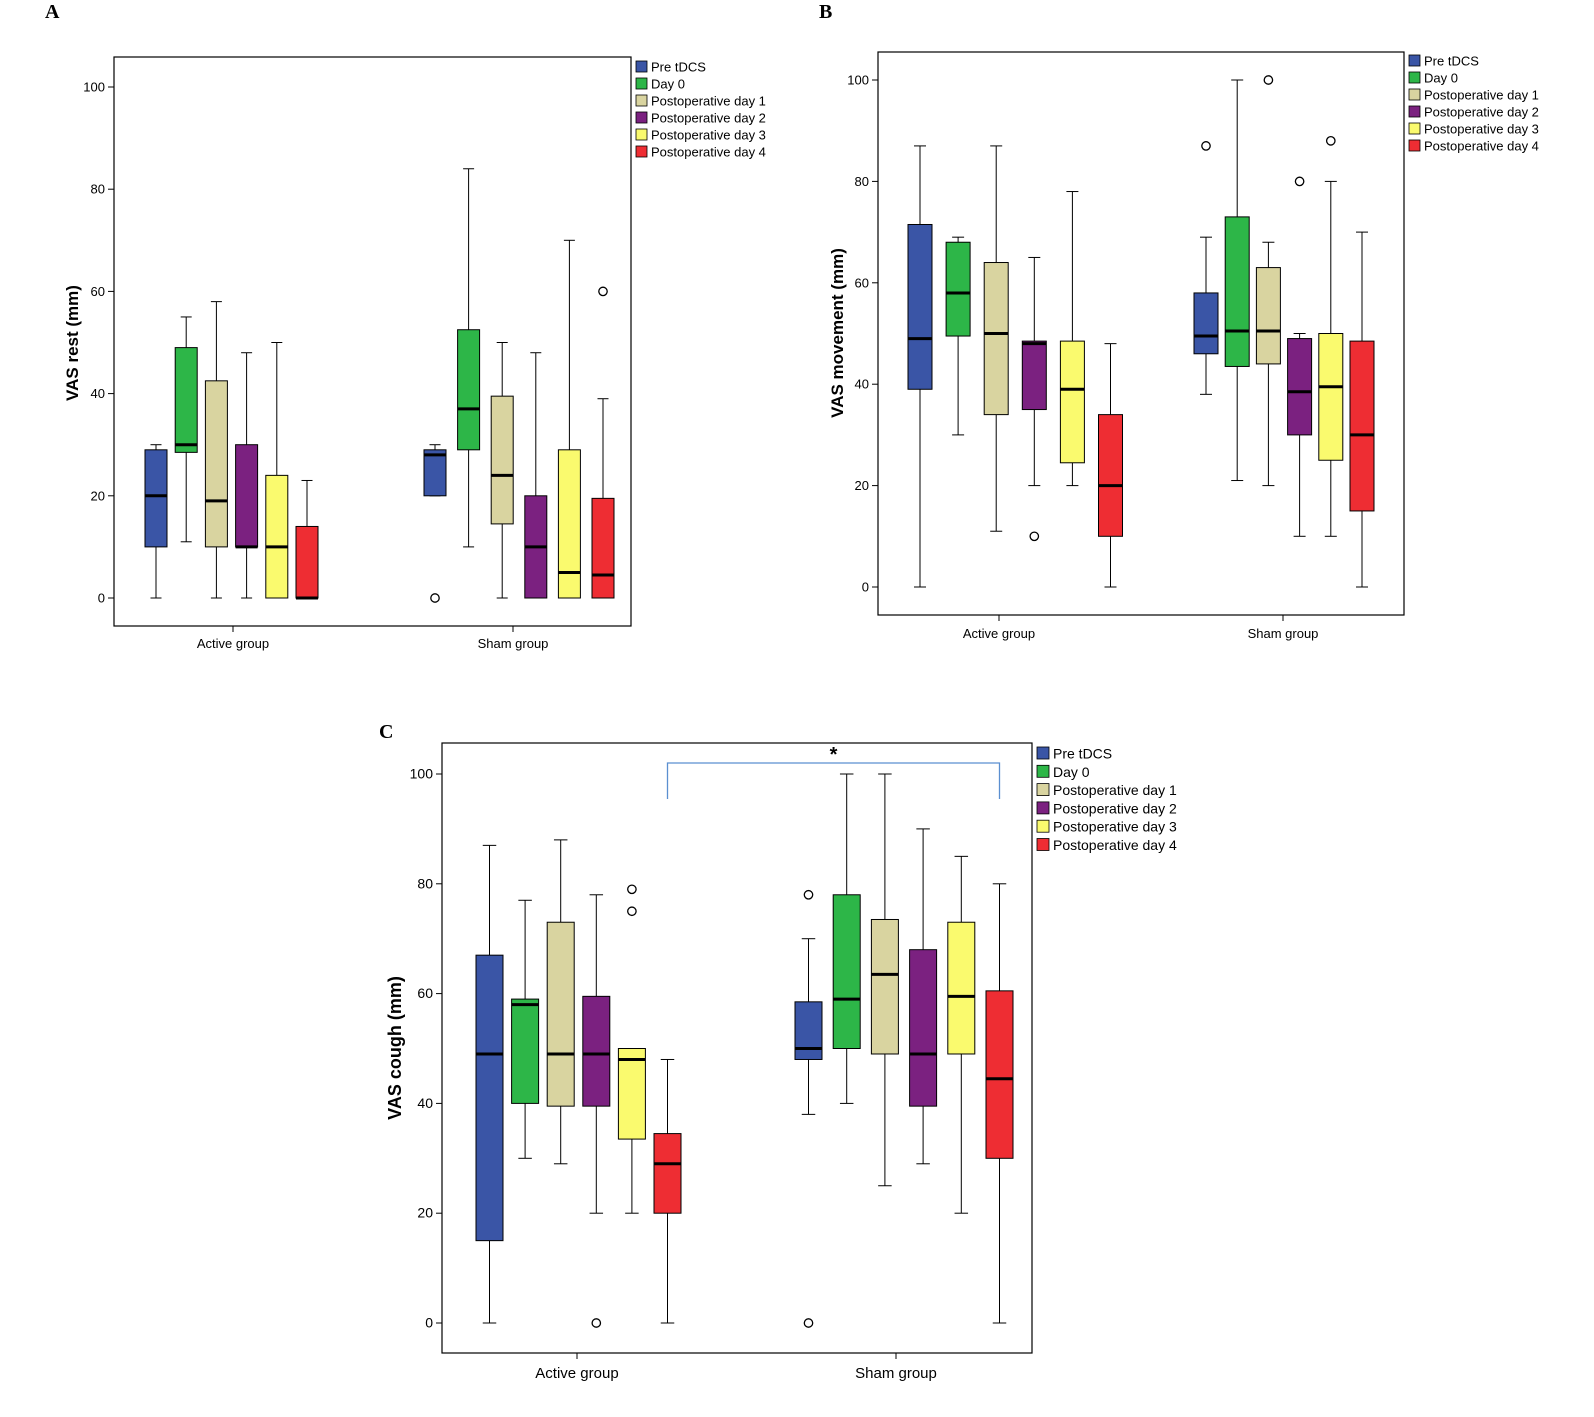 The image size is (1594, 1417). I want to click on panel-c-ytick-label: 20, so click(425, 1213).